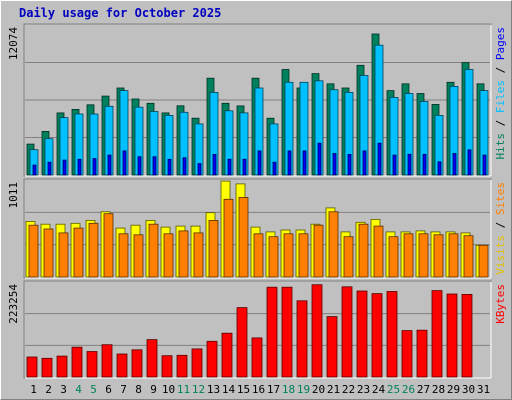  Describe the element at coordinates (333, 389) in the screenshot. I see `x-tick-day-21: 21` at that location.